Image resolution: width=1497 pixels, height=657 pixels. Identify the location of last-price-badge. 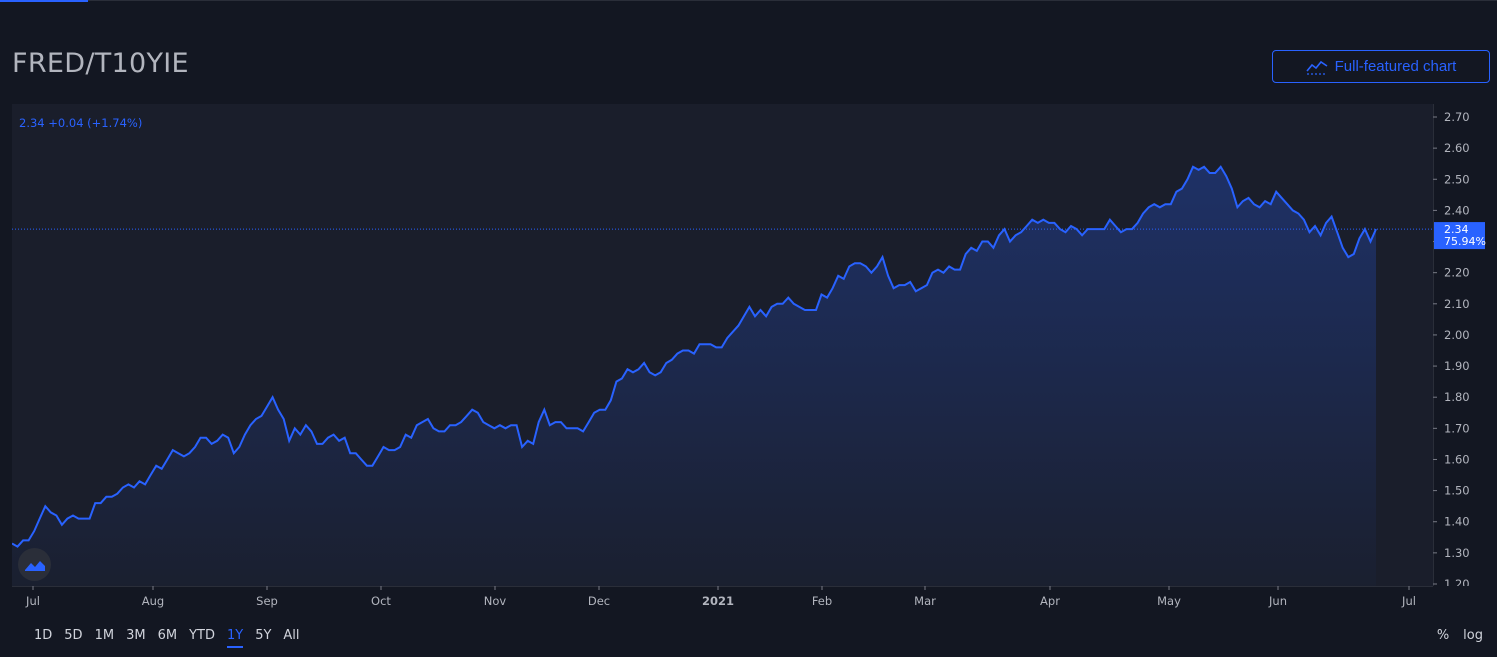
(1459, 236).